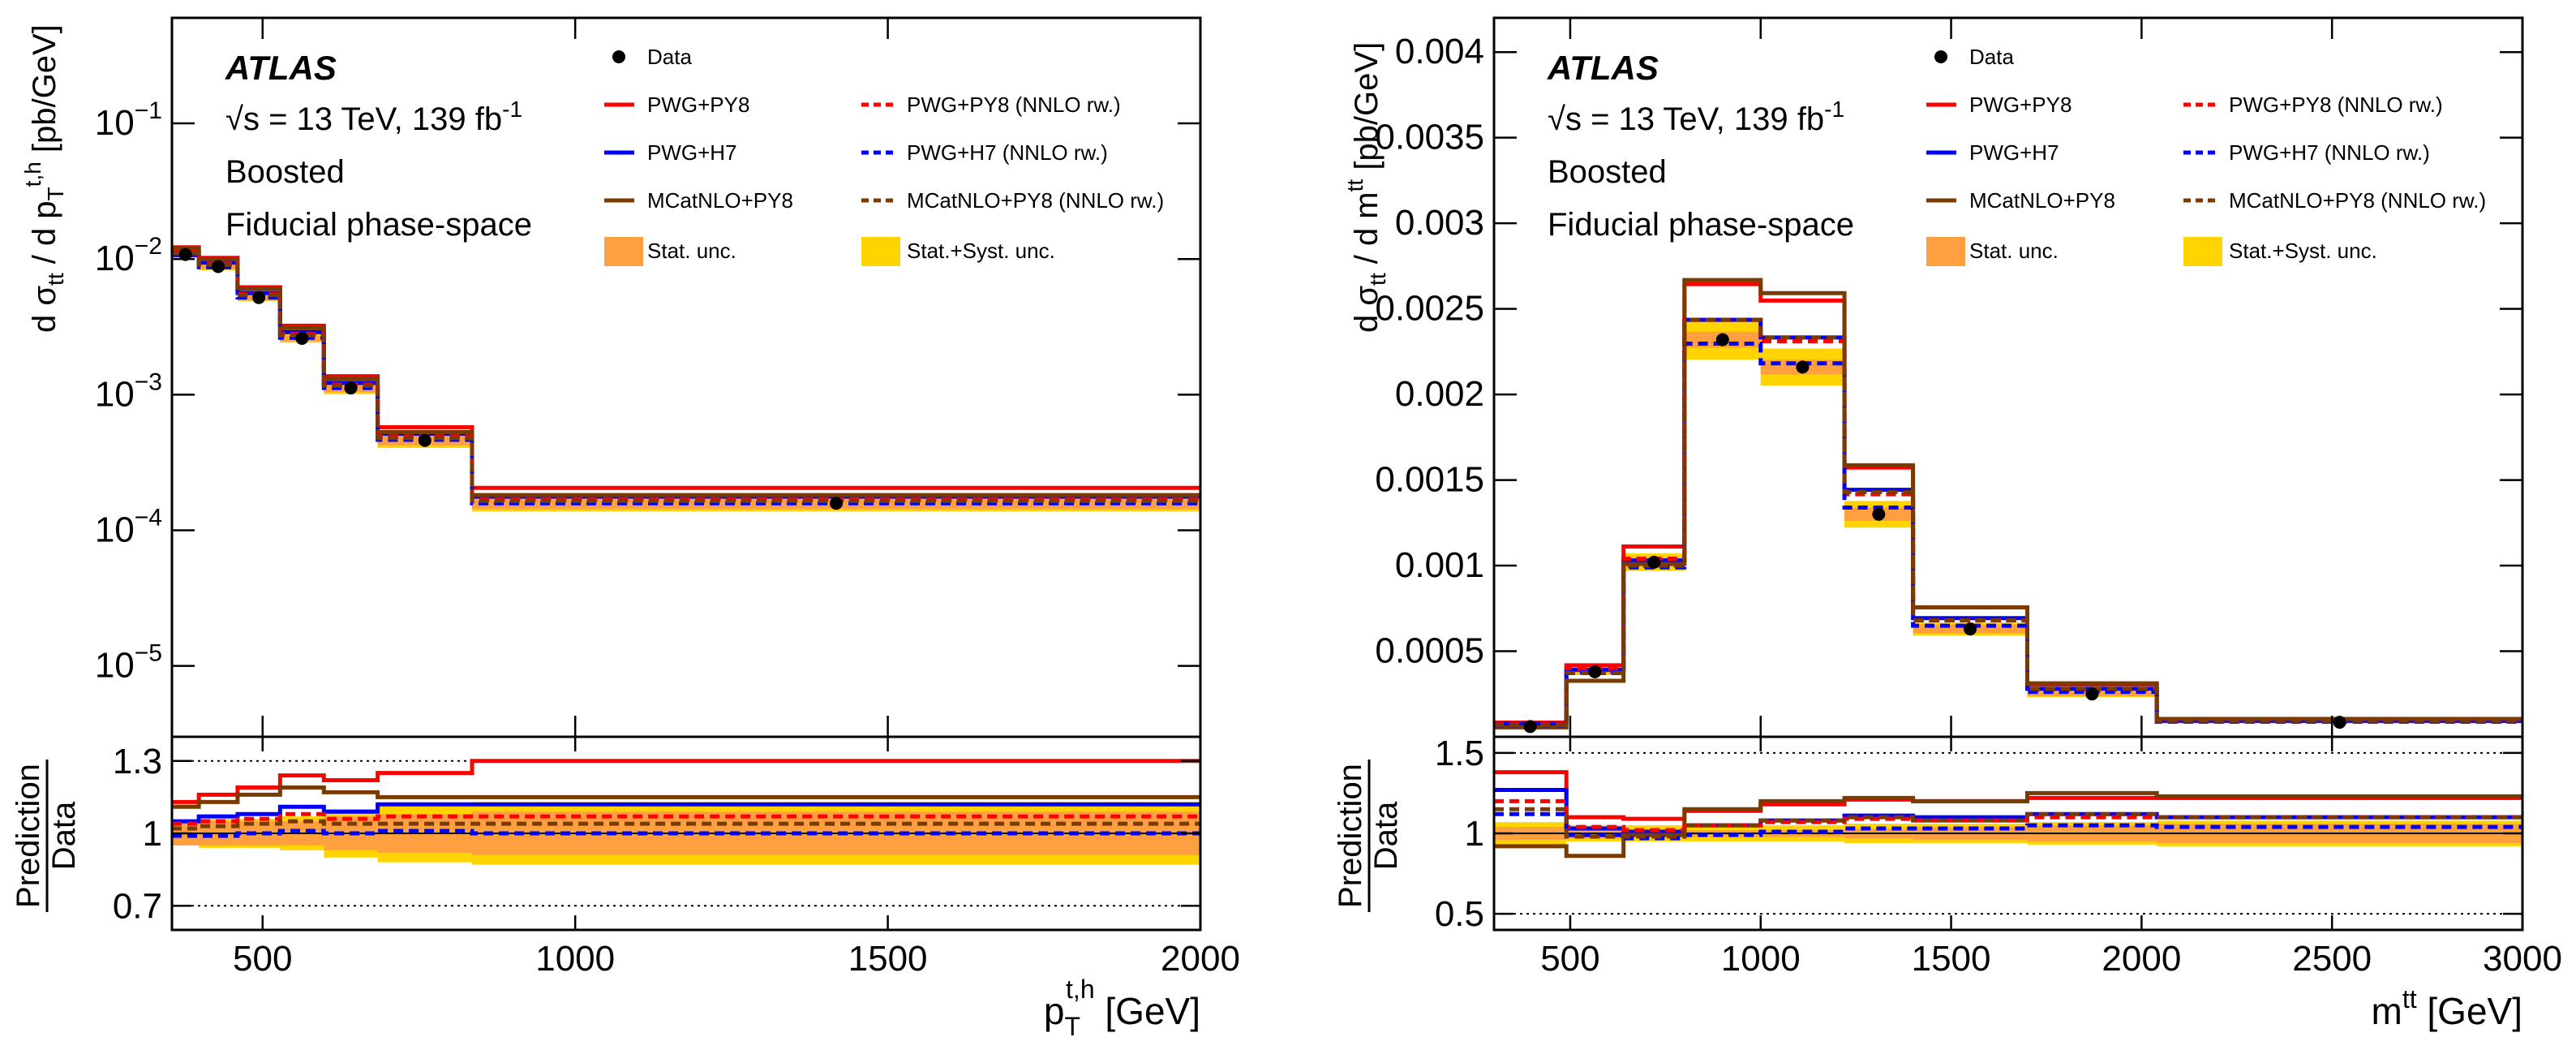 The width and height of the screenshot is (2576, 1063). I want to click on mtt-x-axis-title: mtt [GeV], so click(2447, 1008).